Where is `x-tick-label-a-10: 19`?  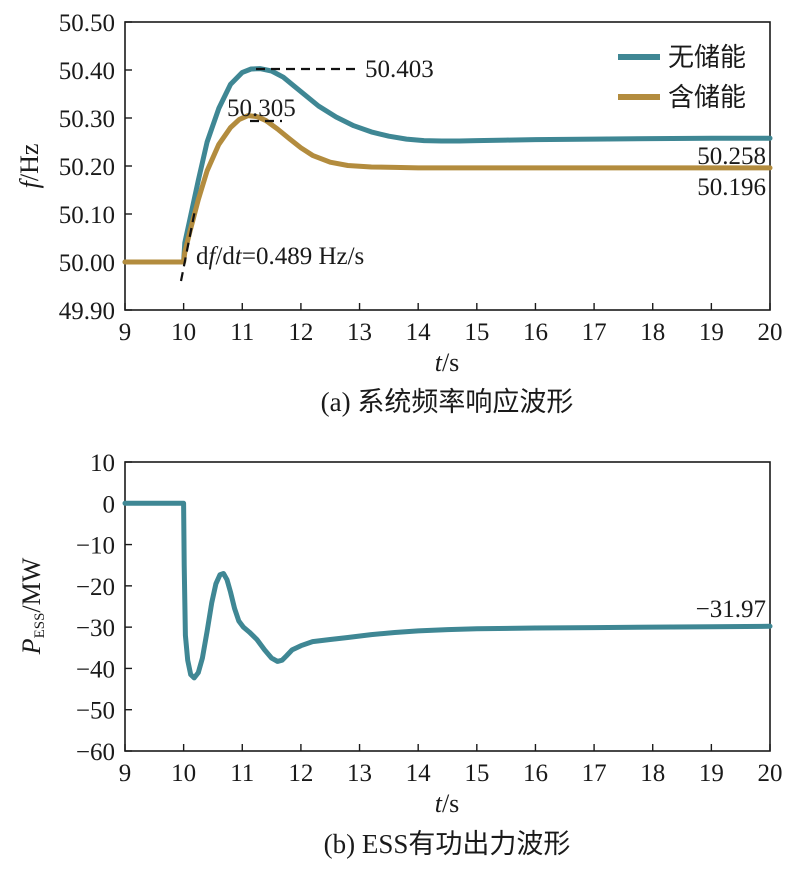 x-tick-label-a-10: 19 is located at coordinates (711, 332).